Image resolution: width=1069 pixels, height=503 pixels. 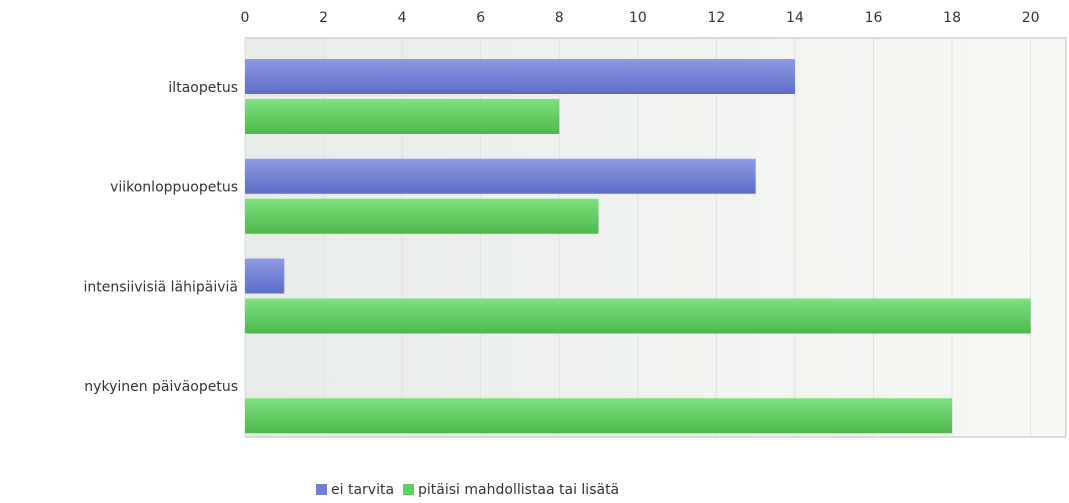 I want to click on x-tick-label: 6, so click(x=480, y=18).